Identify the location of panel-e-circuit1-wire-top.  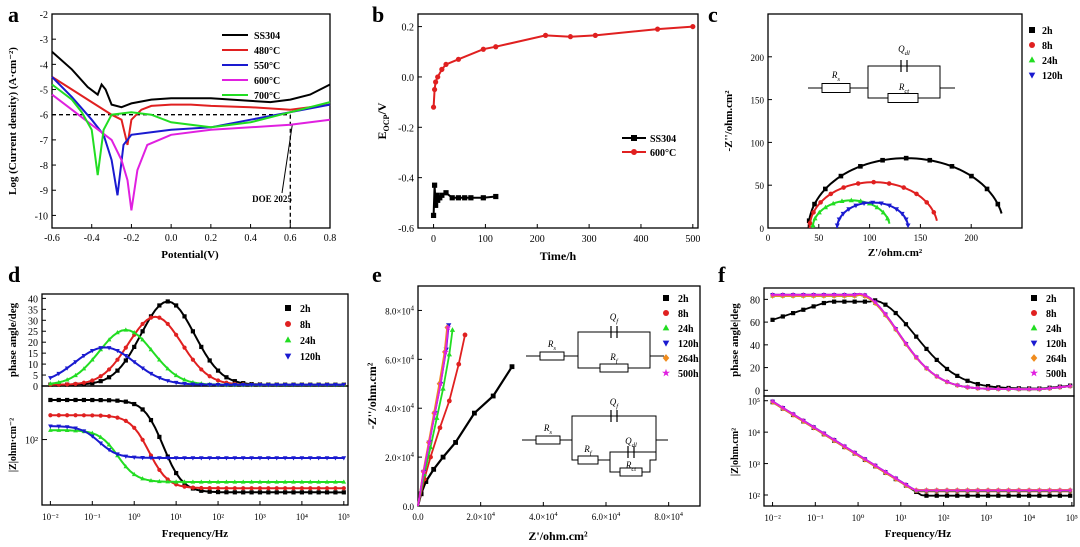
(614, 344).